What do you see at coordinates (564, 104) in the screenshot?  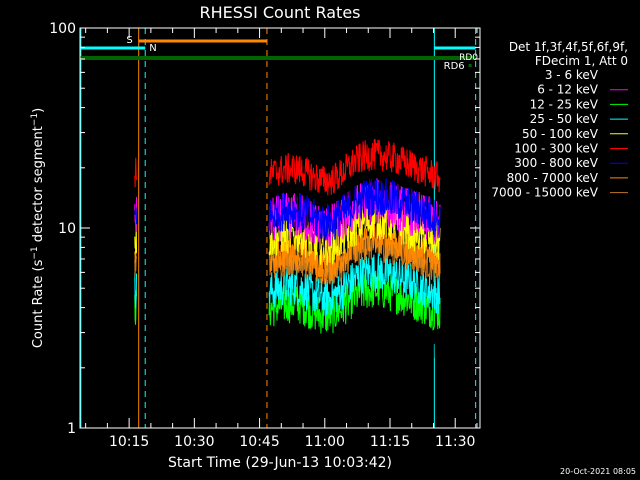 I see `legend-entry-label: 12 - 25 keV` at bounding box center [564, 104].